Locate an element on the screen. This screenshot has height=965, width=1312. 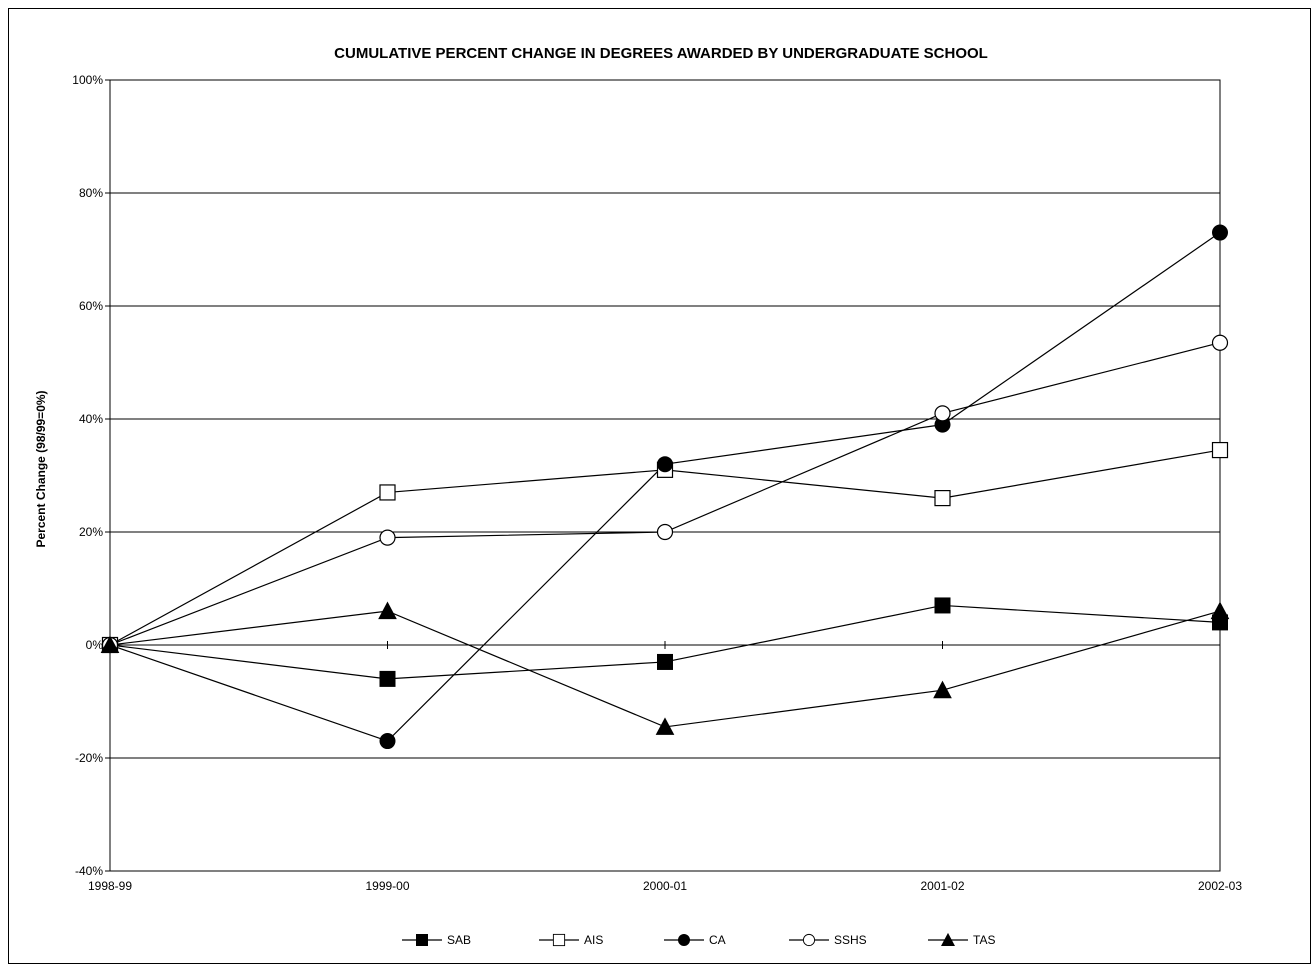
legend-label-ais: AIS is located at coordinates (593, 940).